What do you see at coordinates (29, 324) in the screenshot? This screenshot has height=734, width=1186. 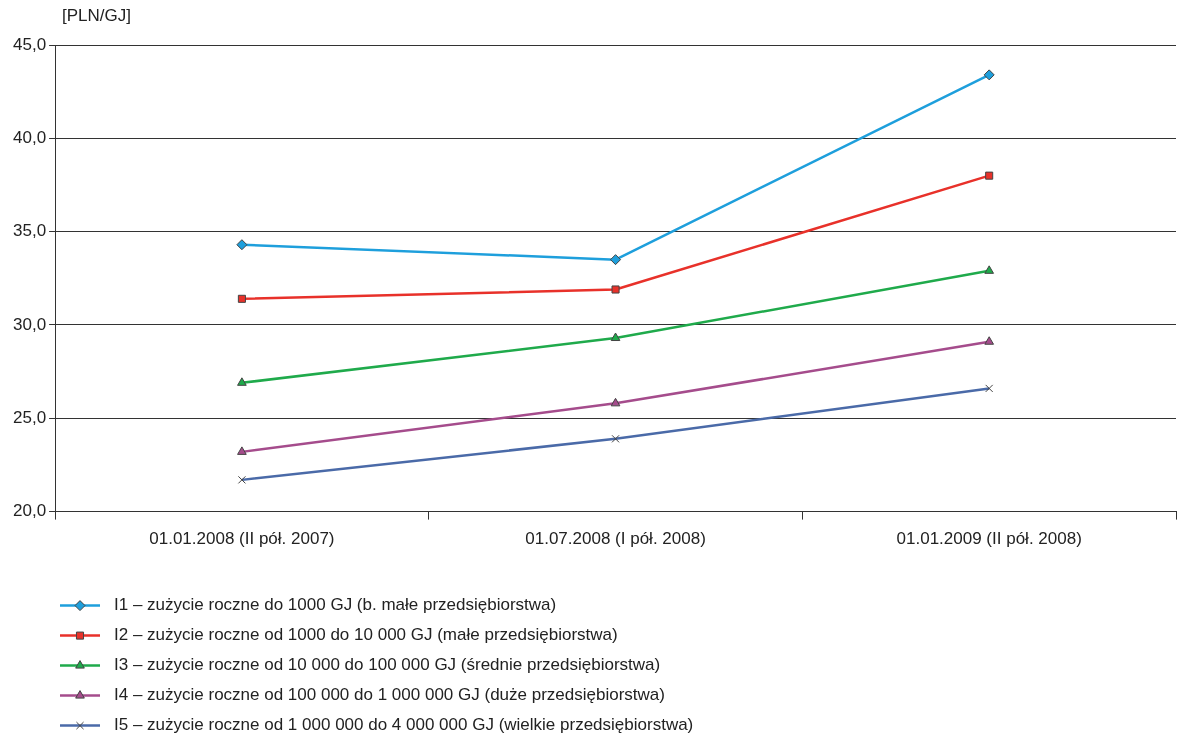 I see `y-tick-label: 30,0` at bounding box center [29, 324].